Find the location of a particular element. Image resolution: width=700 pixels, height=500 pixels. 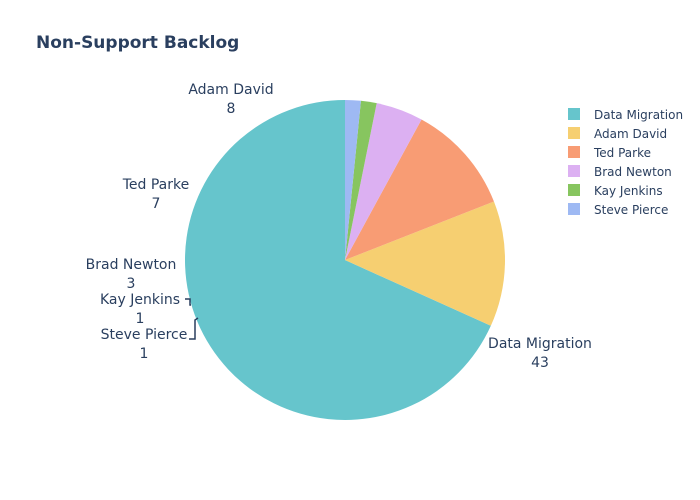

legend-label: Adam David is located at coordinates (630, 134).